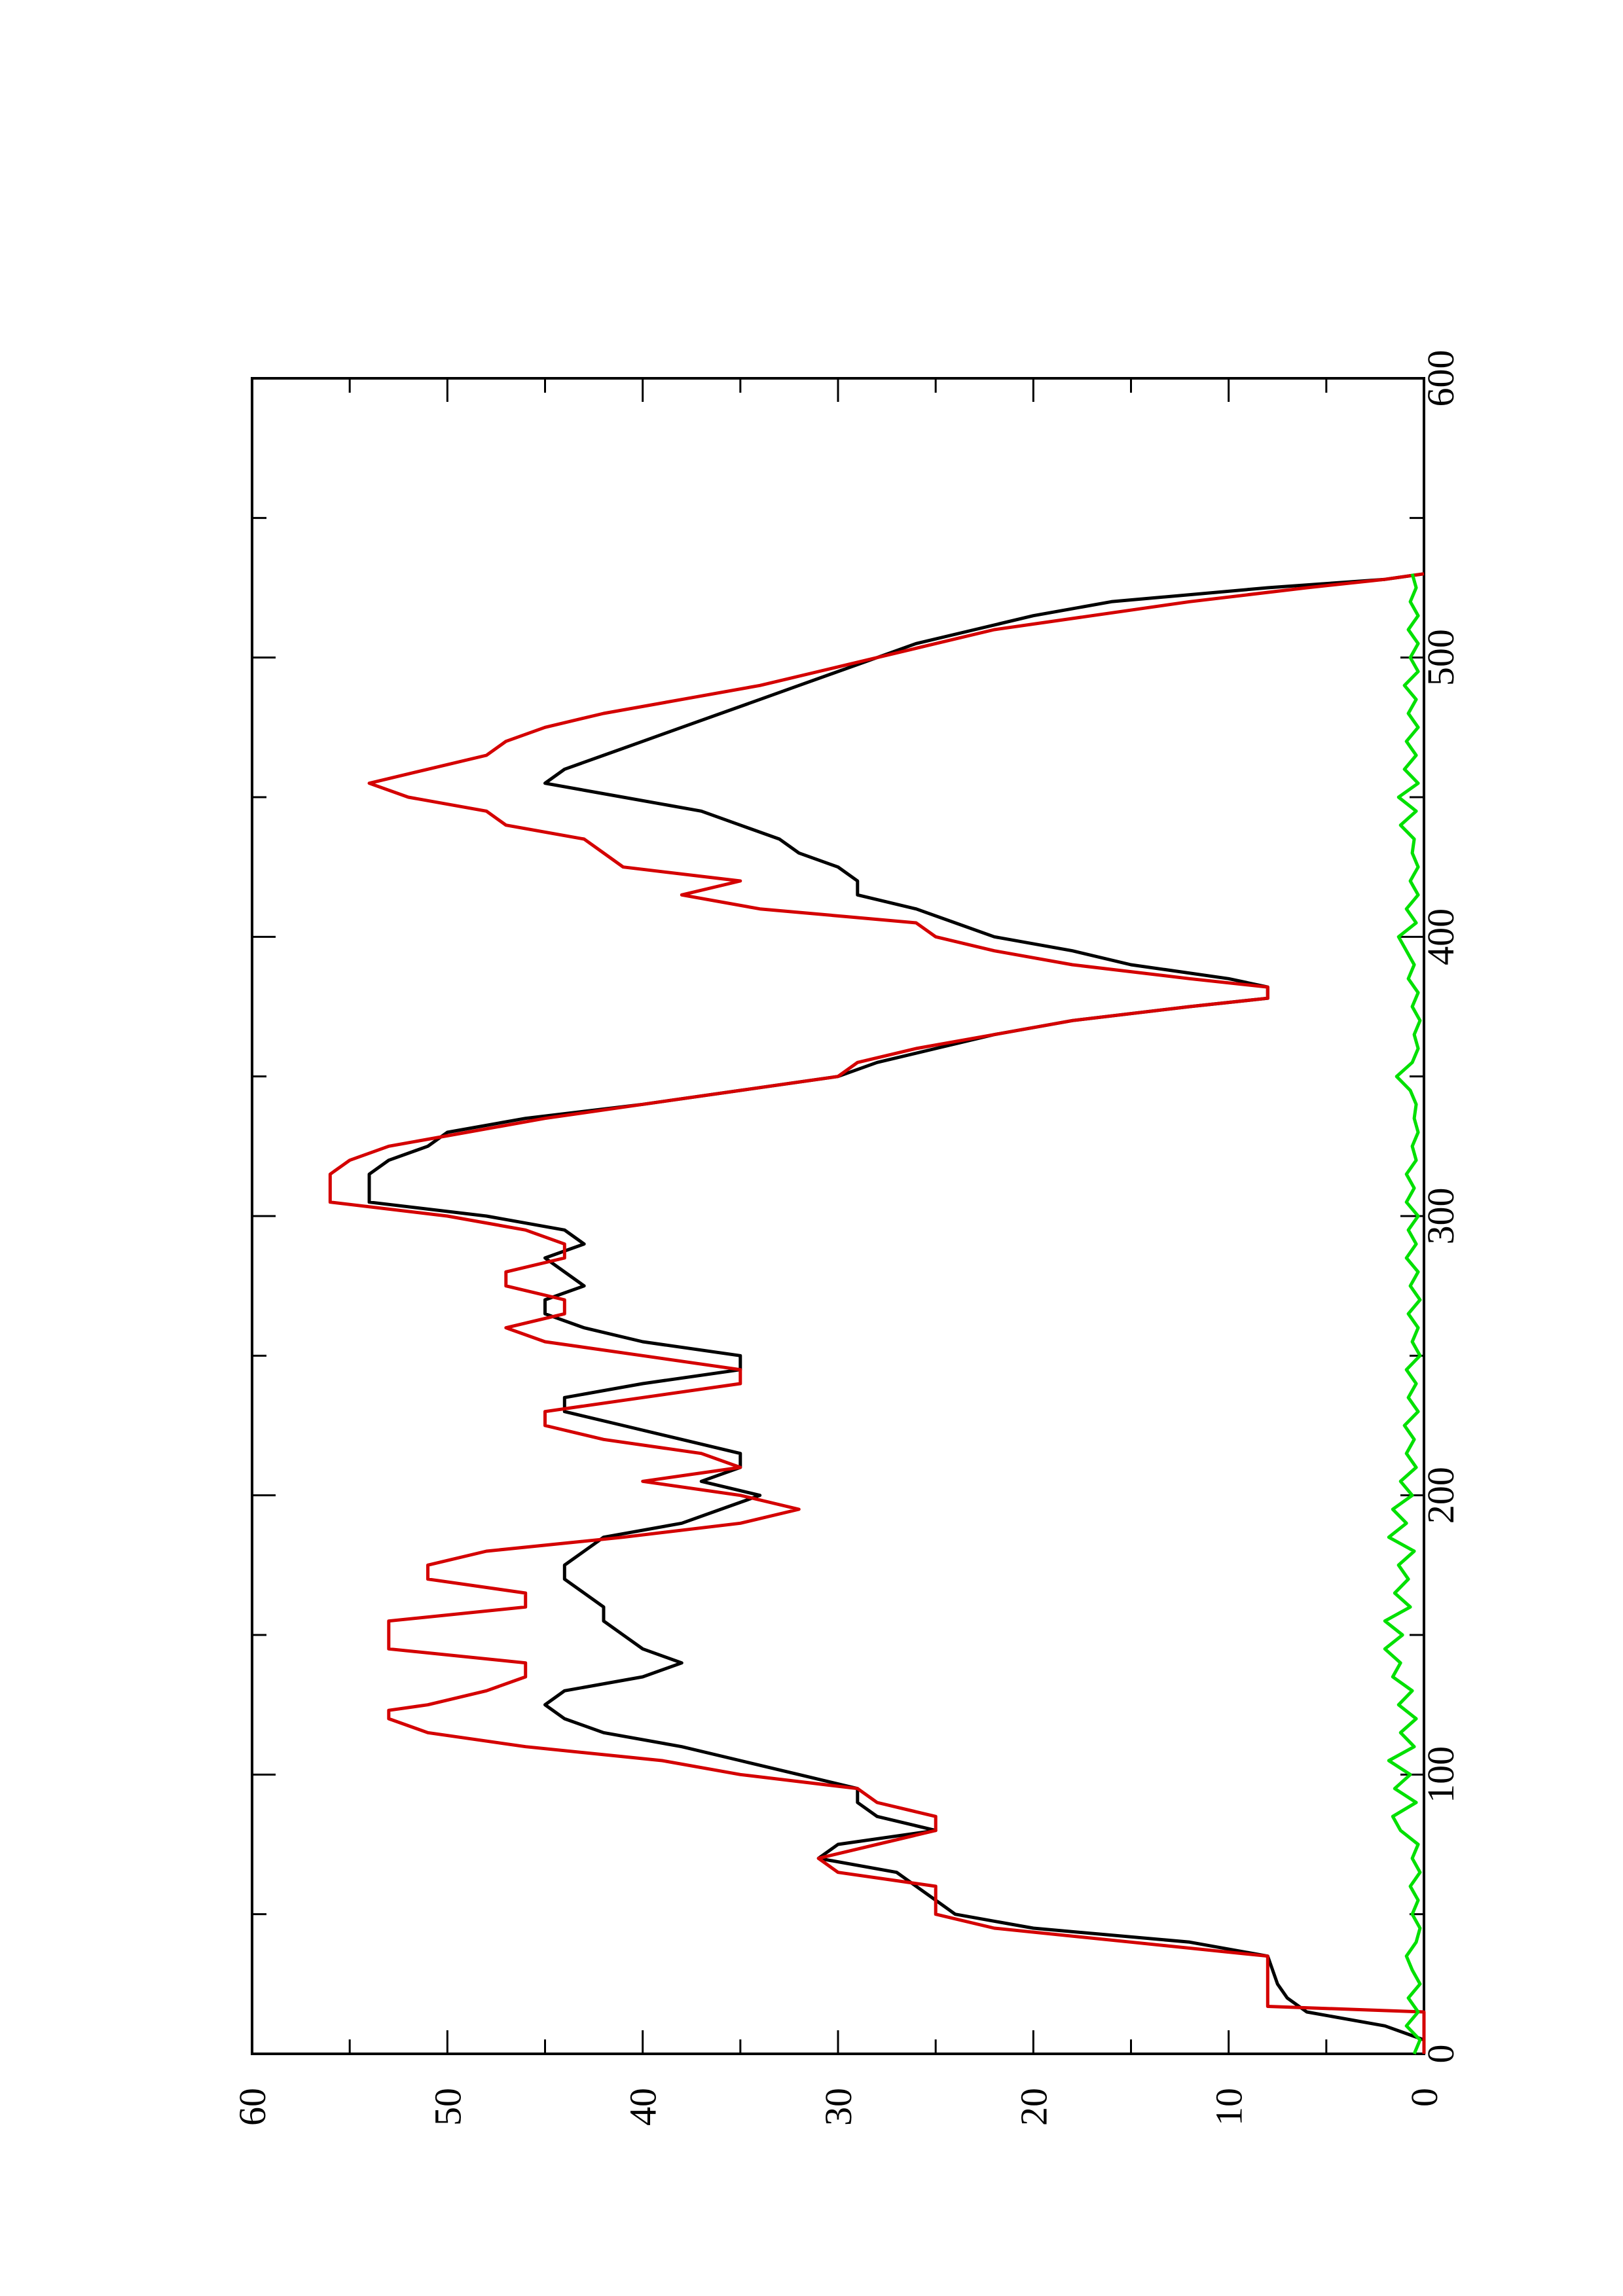 This screenshot has height=2296, width=1623. What do you see at coordinates (1229, 2107) in the screenshot?
I see `y-tick-label: 10` at bounding box center [1229, 2107].